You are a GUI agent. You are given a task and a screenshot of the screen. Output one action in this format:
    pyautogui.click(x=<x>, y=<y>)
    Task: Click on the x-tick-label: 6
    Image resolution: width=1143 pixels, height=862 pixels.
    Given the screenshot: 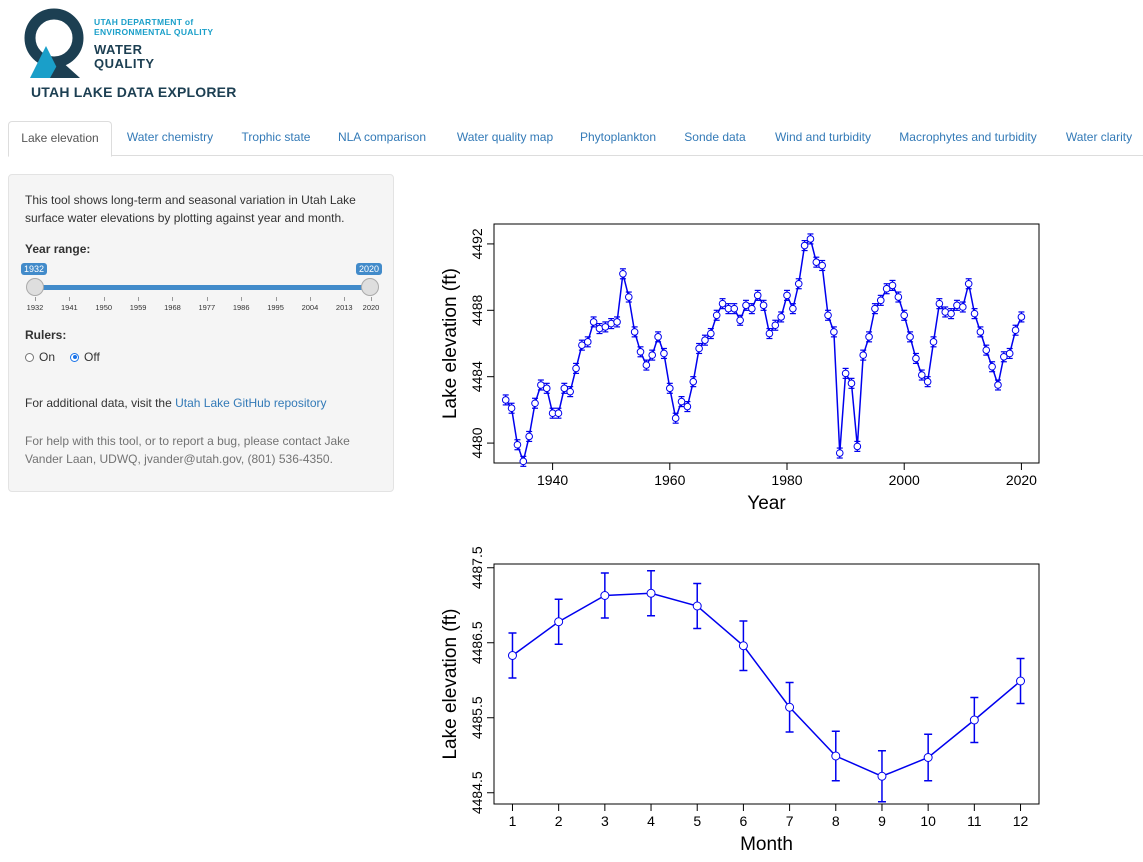 What is the action you would take?
    pyautogui.click(x=744, y=821)
    